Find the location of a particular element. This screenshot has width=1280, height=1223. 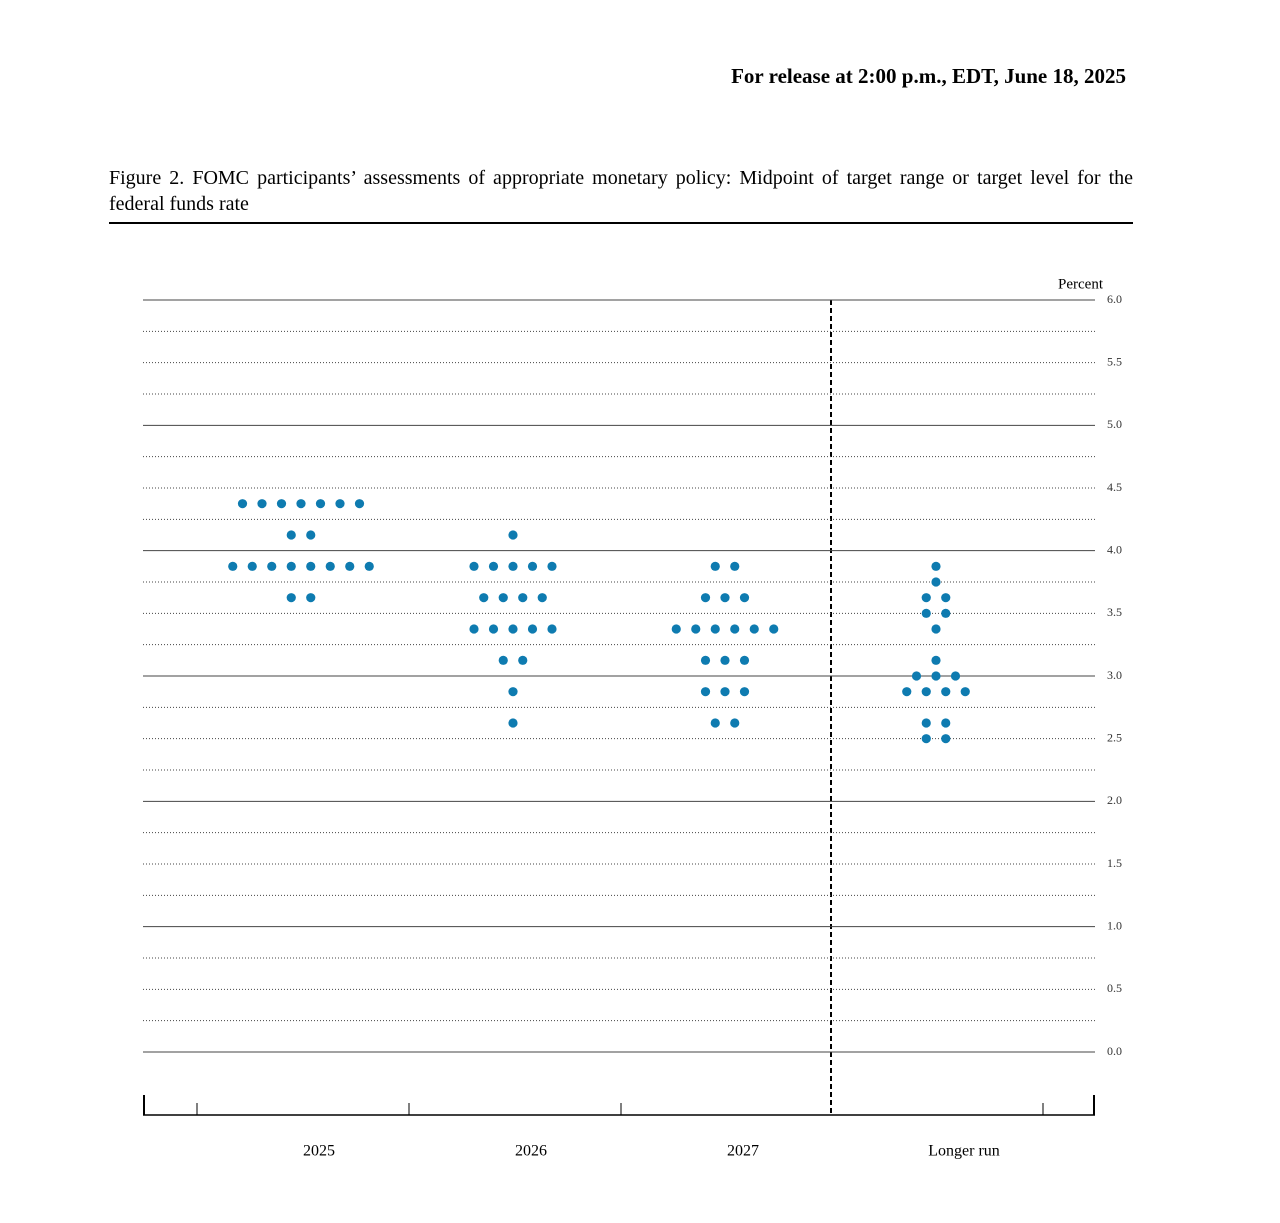

y-tick-label: 5.5 is located at coordinates (1114, 361).